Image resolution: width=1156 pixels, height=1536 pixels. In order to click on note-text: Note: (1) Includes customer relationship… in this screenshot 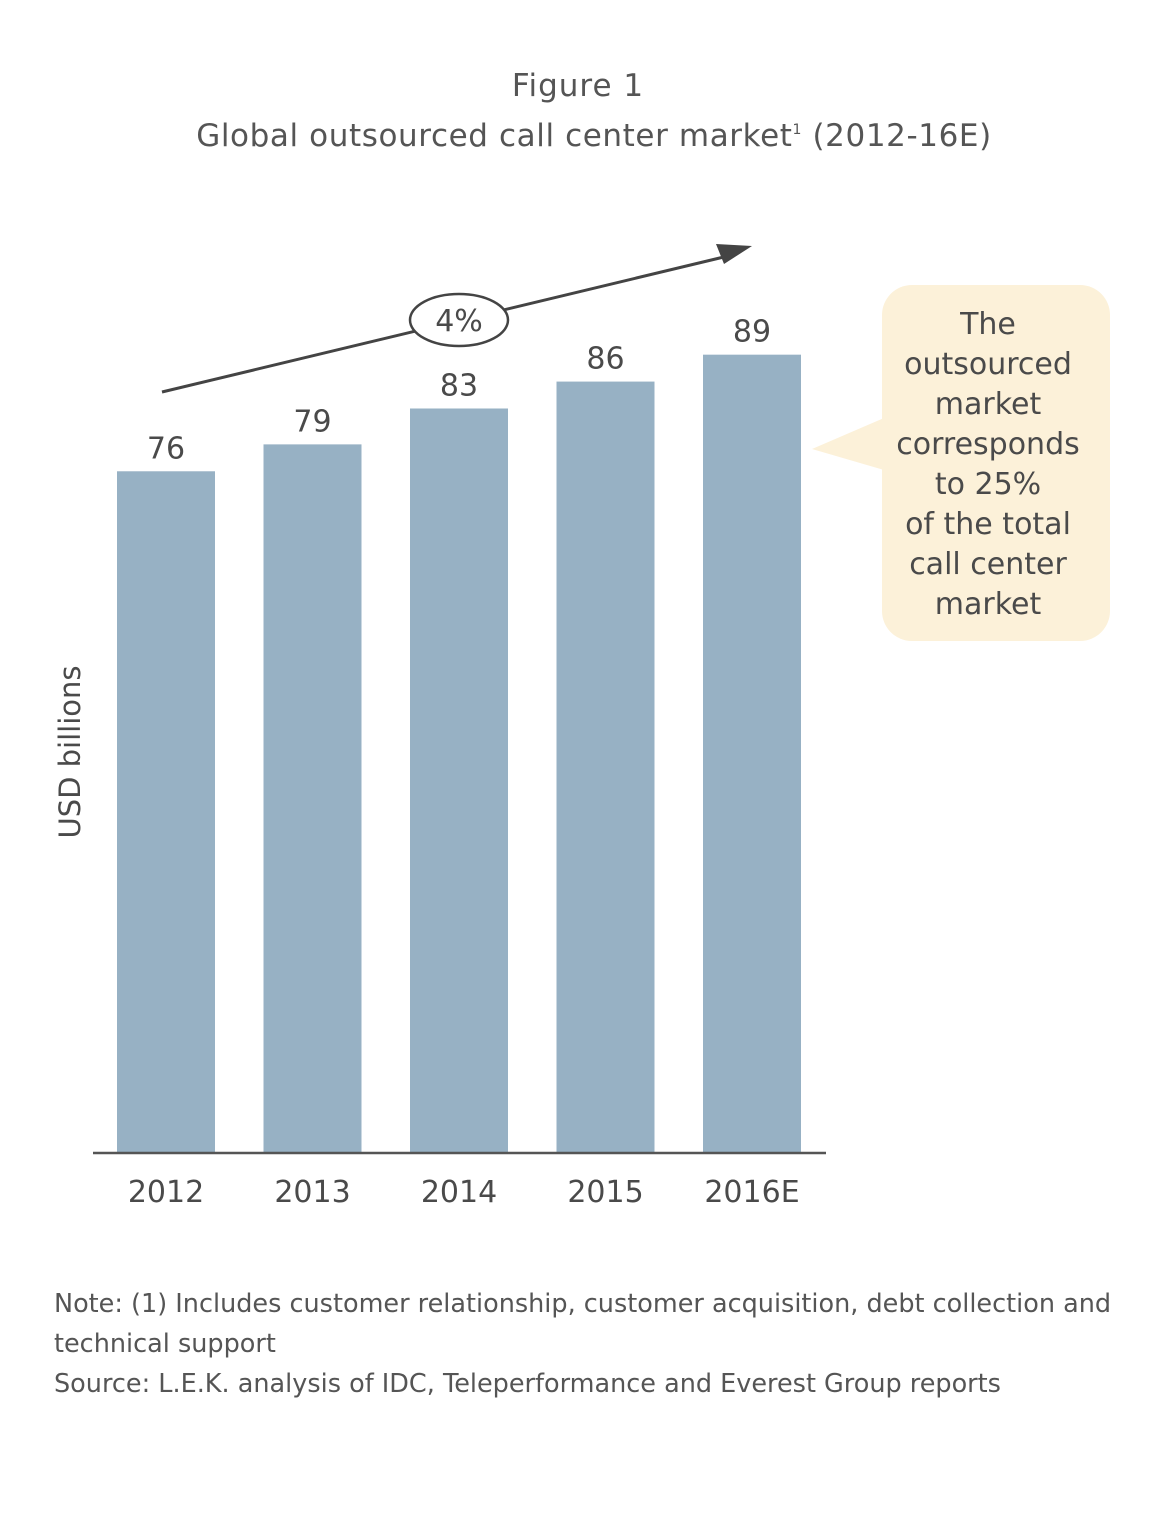, I will do `click(583, 1324)`.